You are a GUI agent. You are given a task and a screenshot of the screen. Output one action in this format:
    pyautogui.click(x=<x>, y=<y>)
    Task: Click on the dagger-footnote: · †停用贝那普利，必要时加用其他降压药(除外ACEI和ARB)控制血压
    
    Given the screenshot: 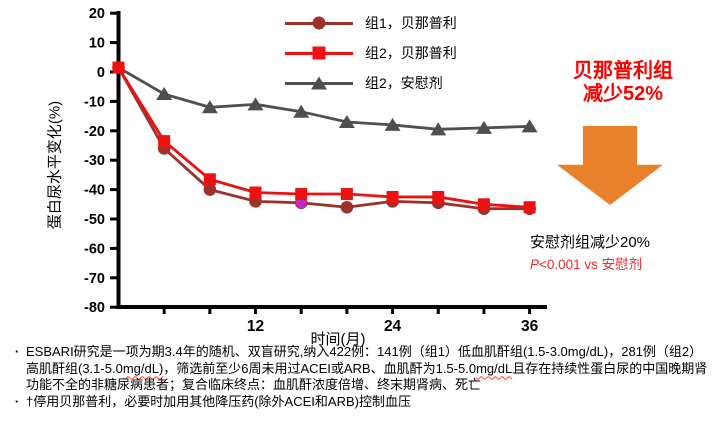 What is the action you would take?
    pyautogui.click(x=358, y=402)
    